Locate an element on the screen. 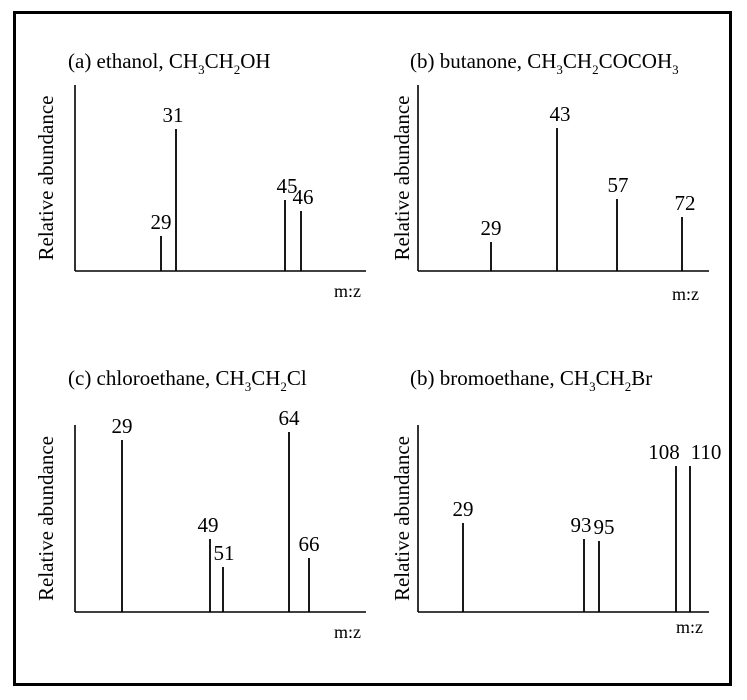 This screenshot has width=747, height=700. peak-label: 43 is located at coordinates (560, 114).